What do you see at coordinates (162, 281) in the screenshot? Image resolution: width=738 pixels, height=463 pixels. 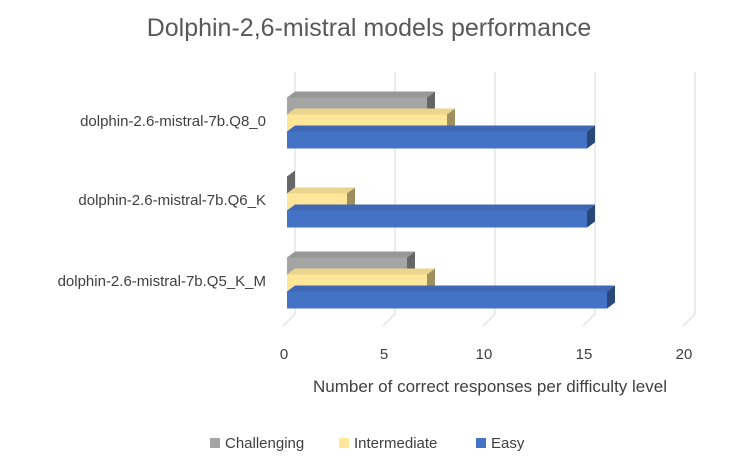 I see `y-category-label: dolphin-2.6-mistral-7b.Q5_K_M` at bounding box center [162, 281].